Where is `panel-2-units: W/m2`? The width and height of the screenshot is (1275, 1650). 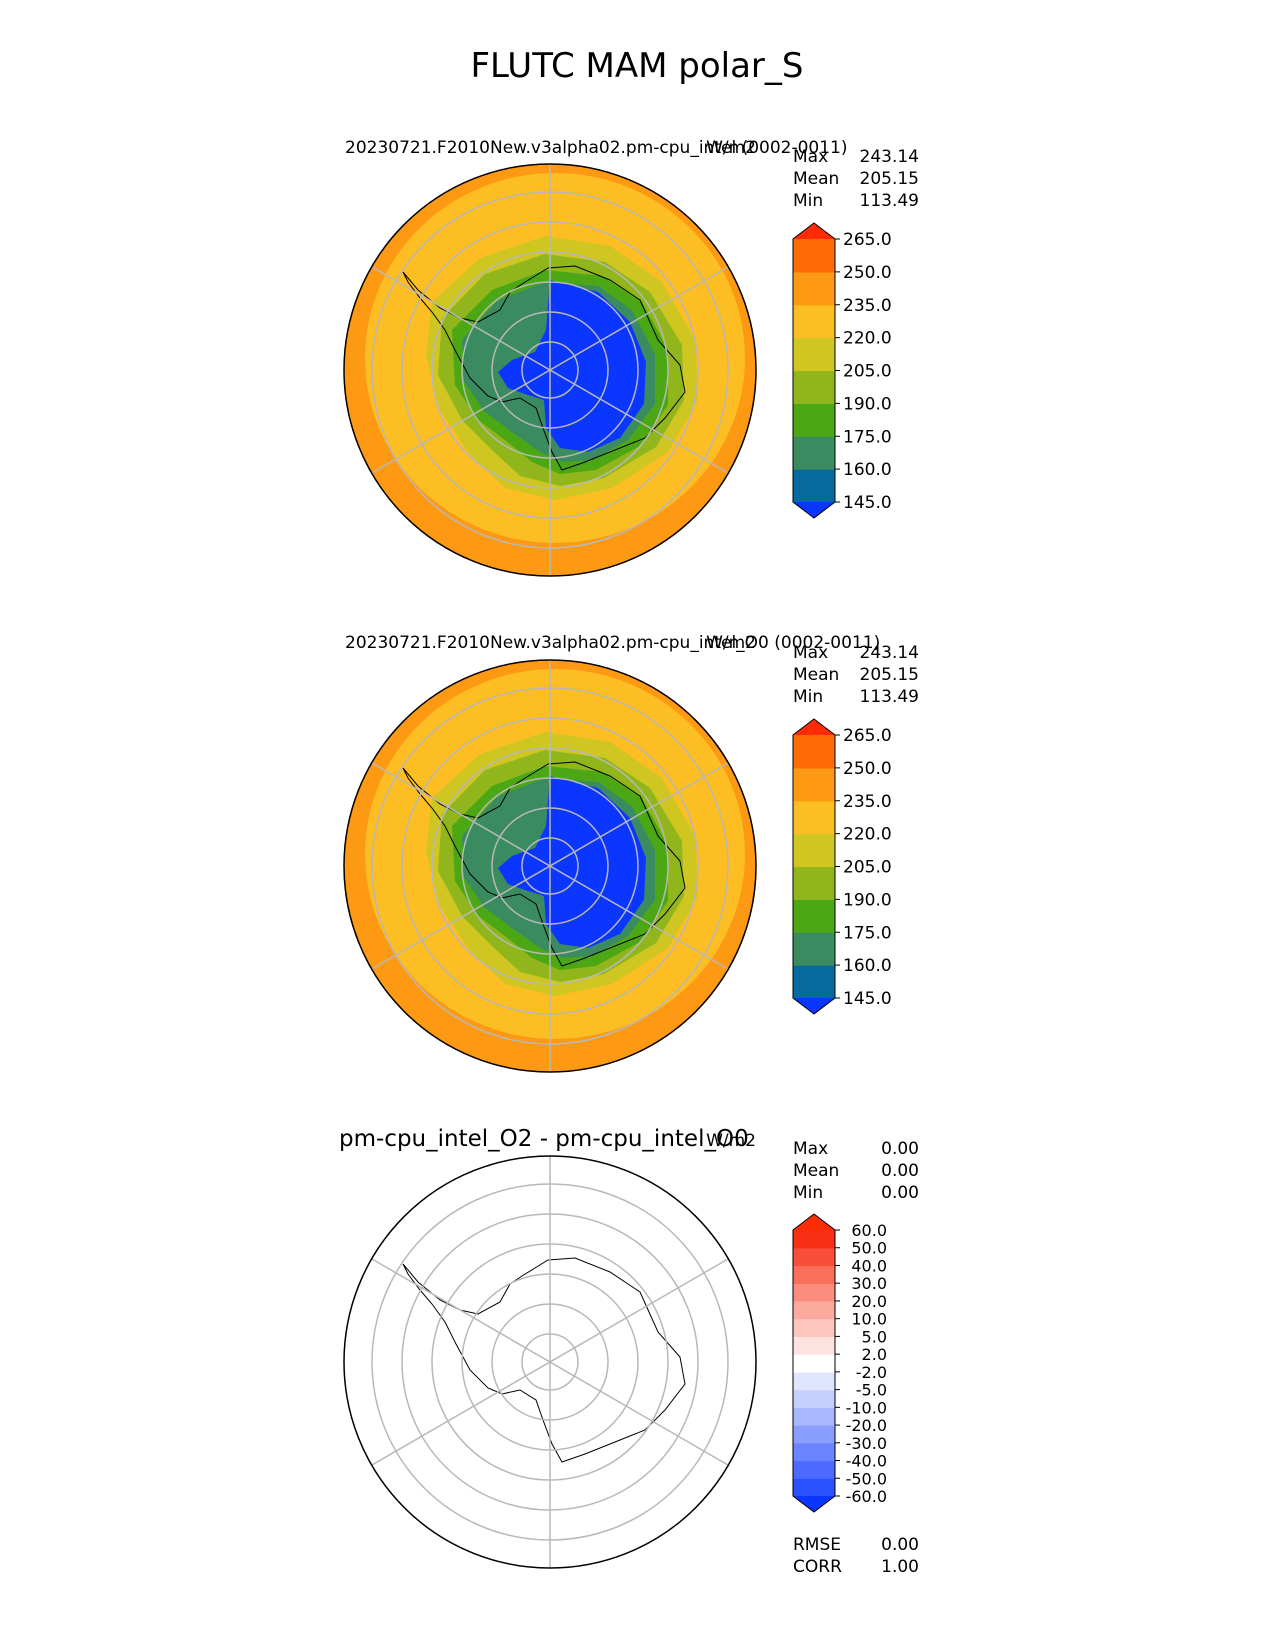 panel-2-units: W/m2 is located at coordinates (731, 643).